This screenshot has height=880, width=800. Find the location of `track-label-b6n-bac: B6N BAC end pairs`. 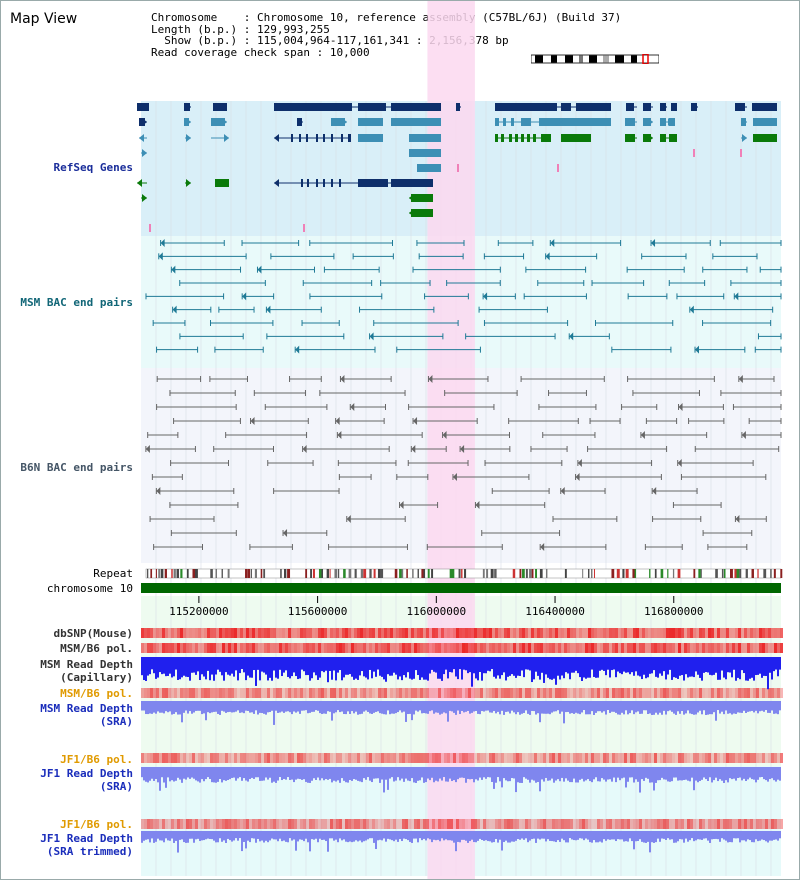

track-label-b6n-bac: B6N BAC end pairs is located at coordinates (76, 467).